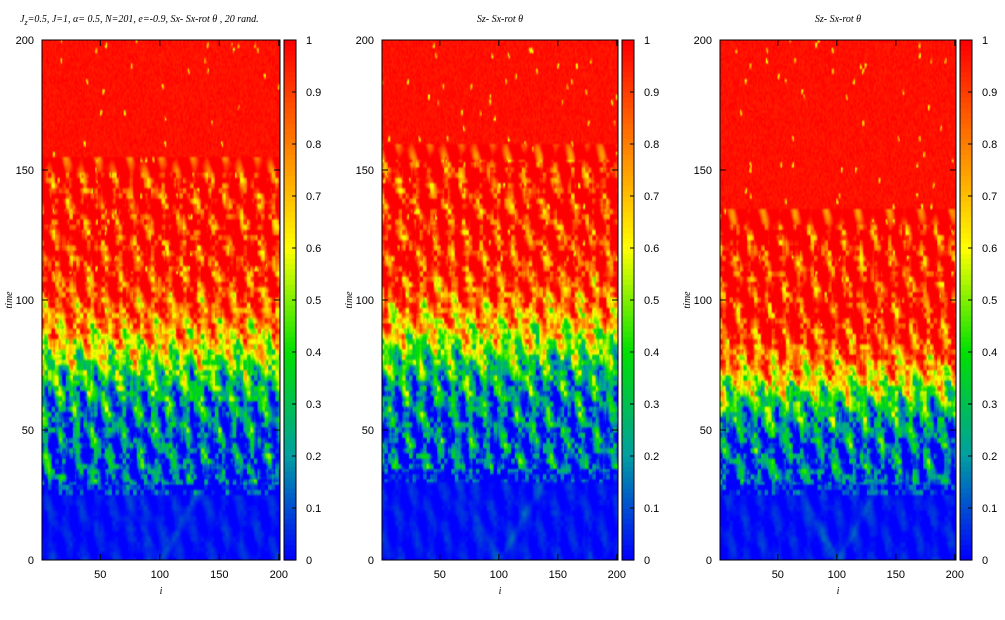 Image resolution: width=1005 pixels, height=620 pixels. What do you see at coordinates (651, 93) in the screenshot?
I see `colorbar-tick-label: 0.9` at bounding box center [651, 93].